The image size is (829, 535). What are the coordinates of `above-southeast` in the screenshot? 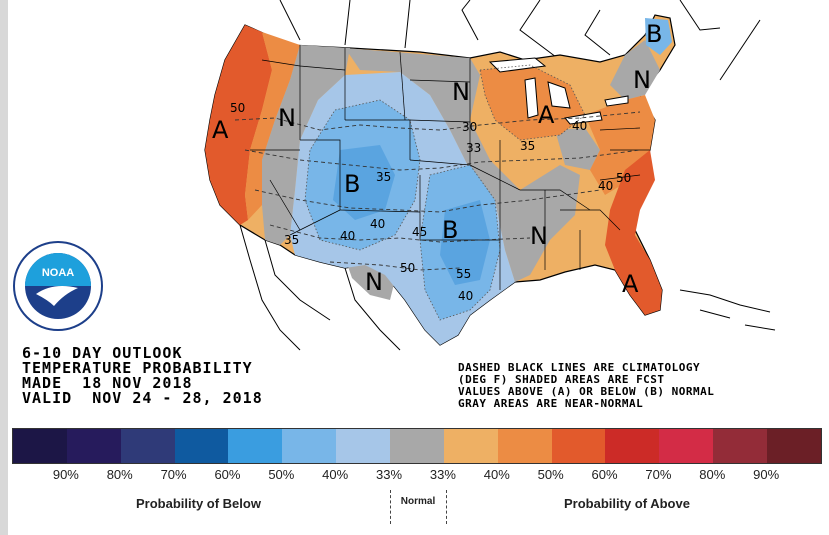 It's located at (633, 232).